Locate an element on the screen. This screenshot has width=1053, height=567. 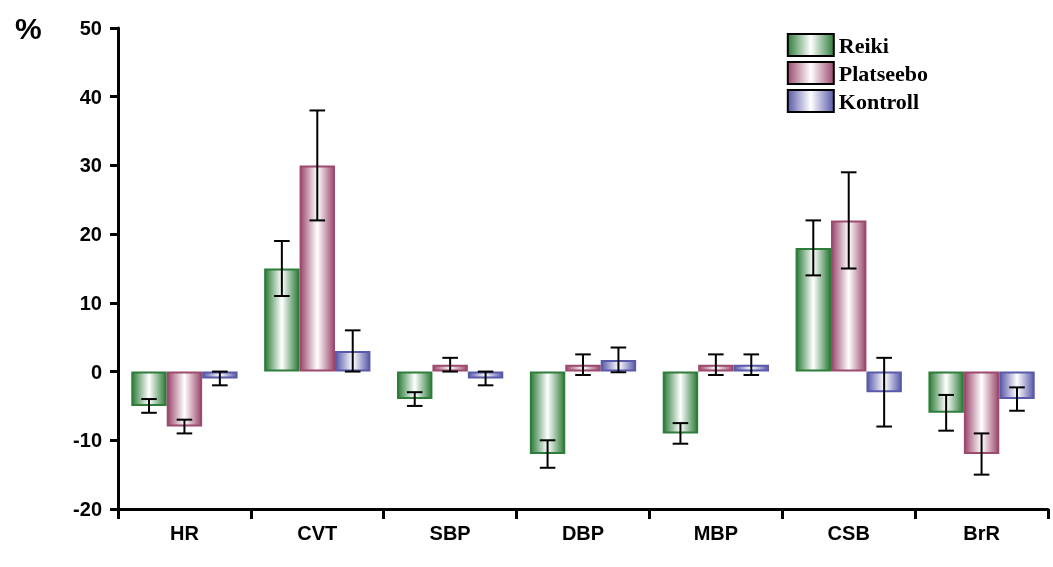
legend-label: Kontroll is located at coordinates (879, 101).